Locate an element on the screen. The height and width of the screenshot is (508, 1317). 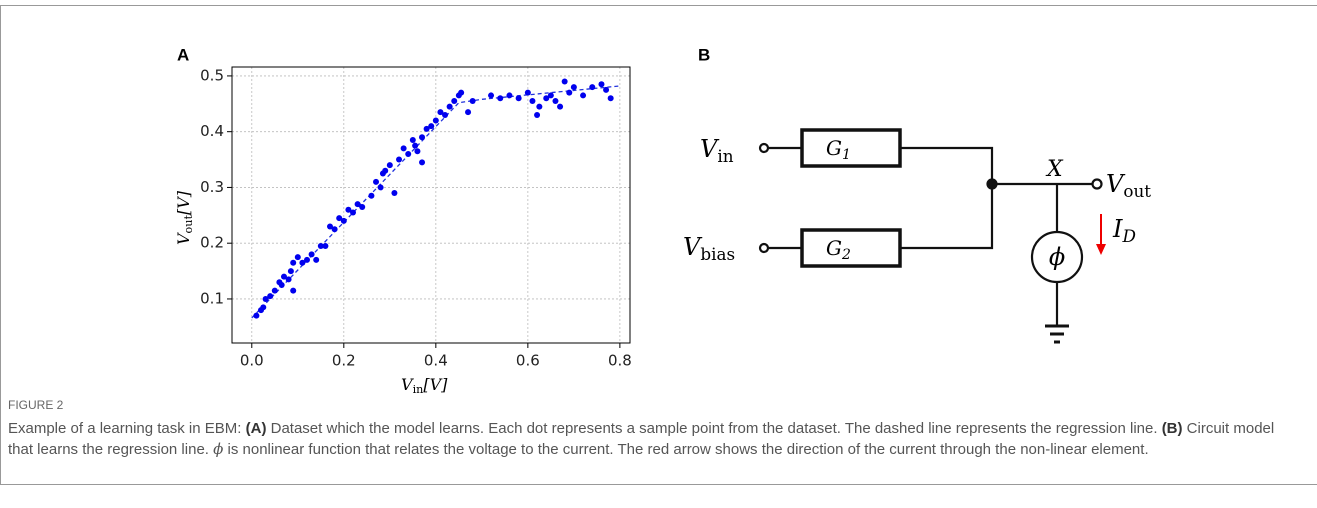
circuit-label: ID is located at coordinates (1124, 230).